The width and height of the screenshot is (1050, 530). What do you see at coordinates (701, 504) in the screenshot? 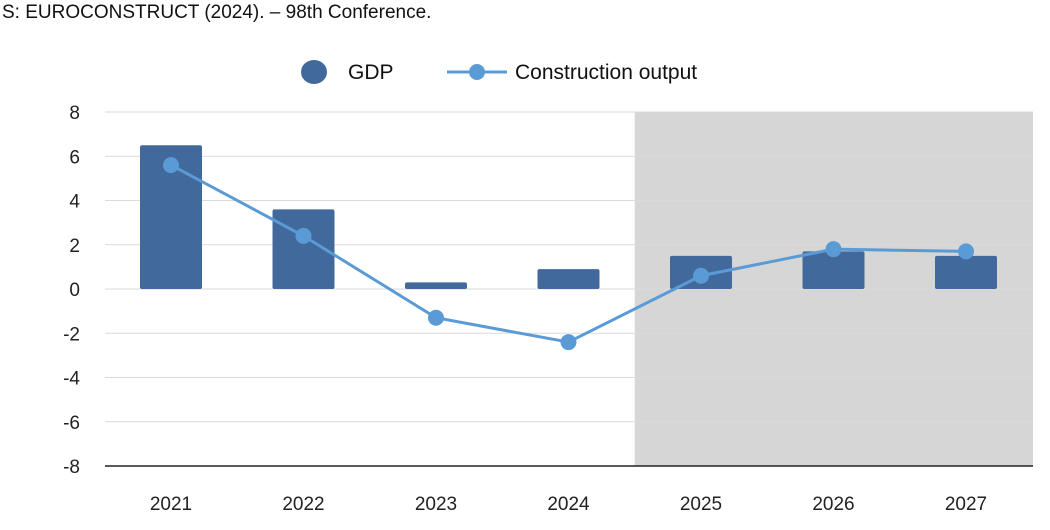
I see `x-tick-label: 2025` at bounding box center [701, 504].